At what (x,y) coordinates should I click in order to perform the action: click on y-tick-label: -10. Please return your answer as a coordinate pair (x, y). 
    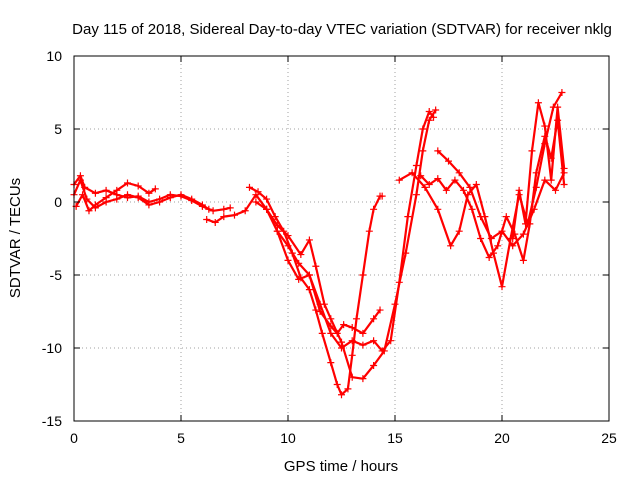
    Looking at the image, I should click on (52, 348).